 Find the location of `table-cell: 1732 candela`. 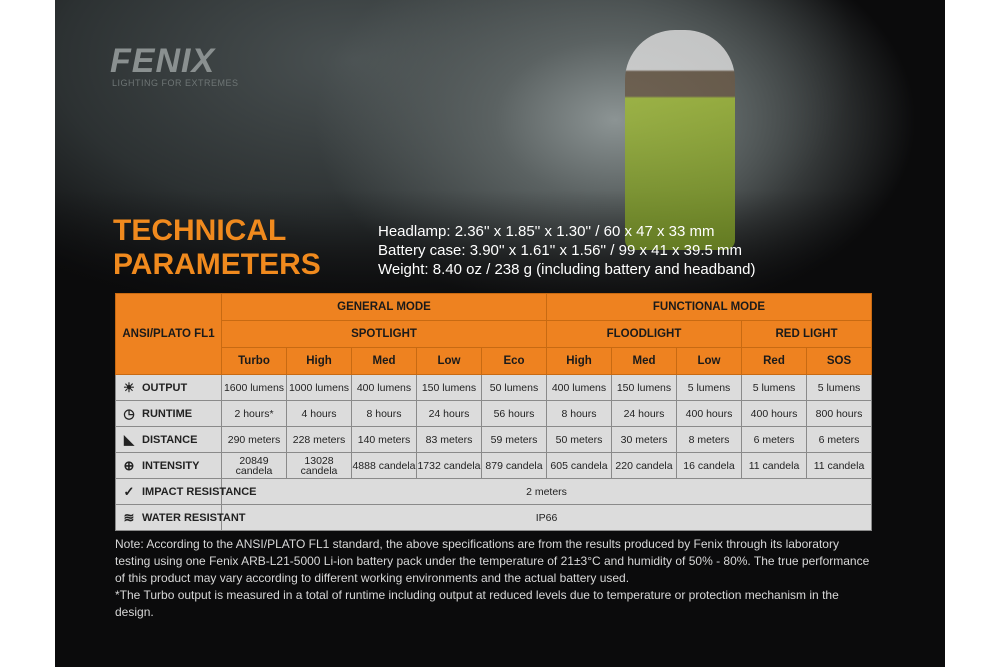

table-cell: 1732 candela is located at coordinates (449, 465).